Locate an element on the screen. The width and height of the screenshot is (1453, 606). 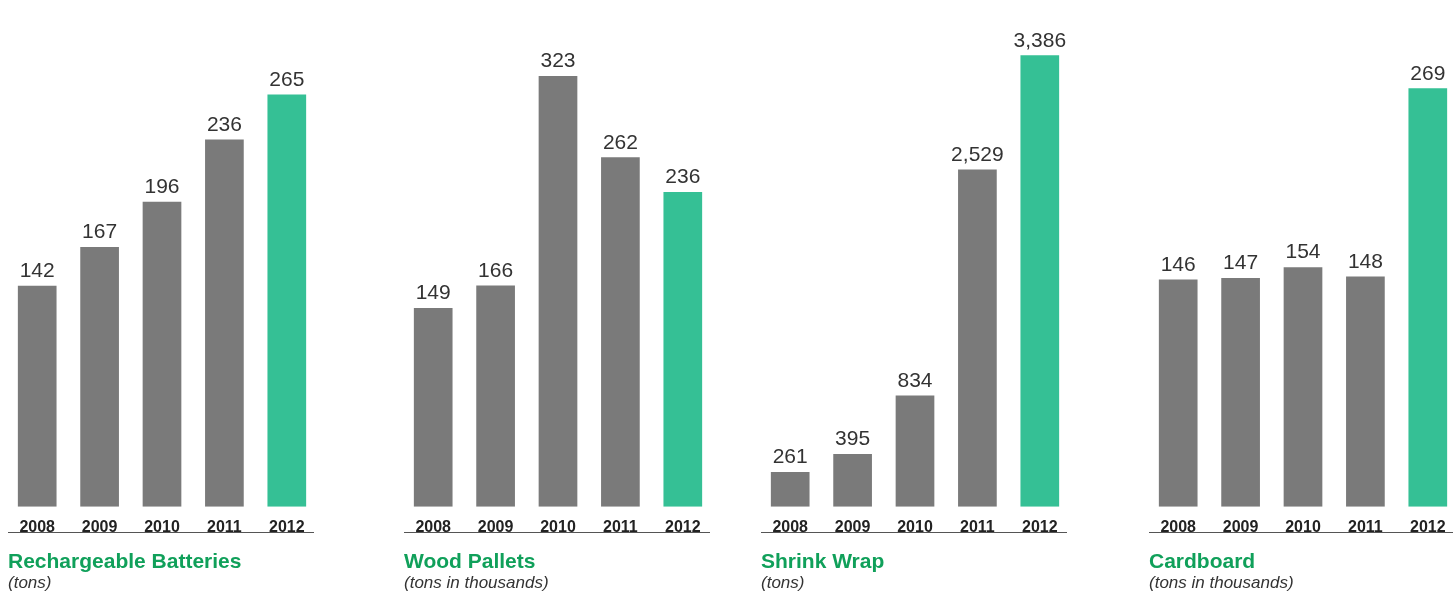
data-label: 262 is located at coordinates (620, 141).